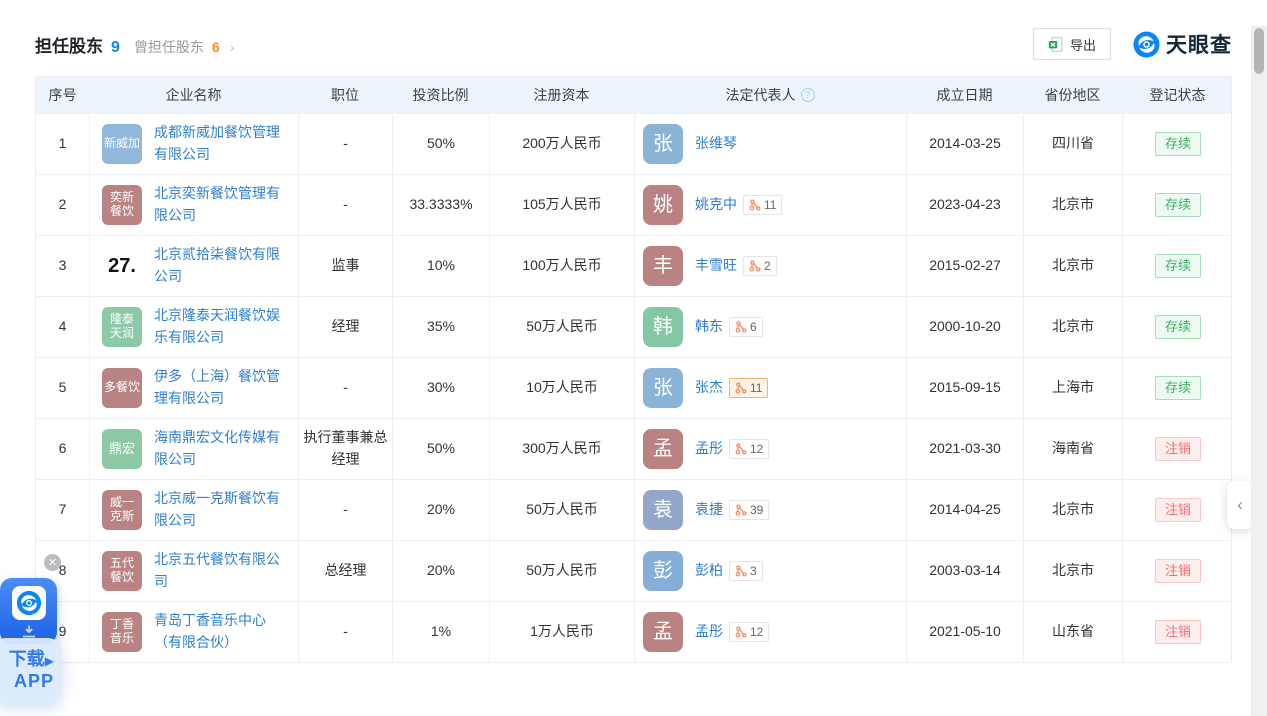  Describe the element at coordinates (1072, 95) in the screenshot. I see `header-province: 省份地区` at that location.